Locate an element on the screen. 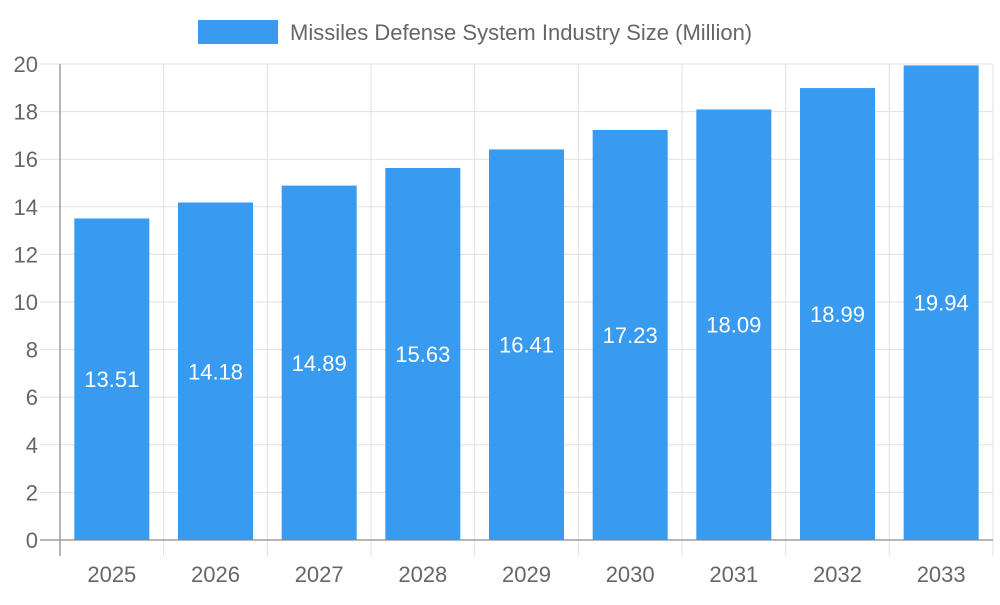 The width and height of the screenshot is (1000, 605). y-tick-label: 10 is located at coordinates (26, 302).